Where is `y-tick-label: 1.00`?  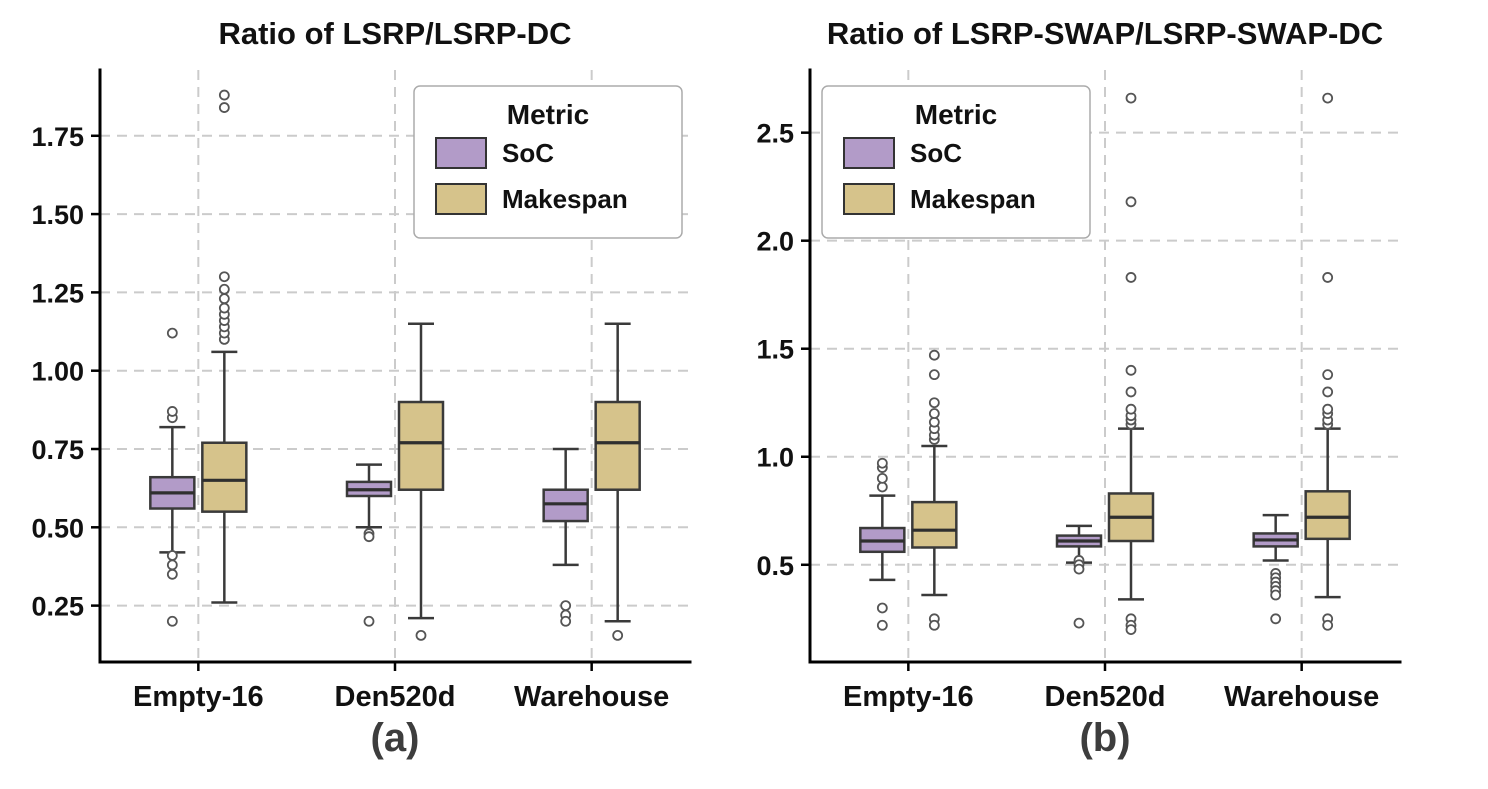 y-tick-label: 1.00 is located at coordinates (57, 372).